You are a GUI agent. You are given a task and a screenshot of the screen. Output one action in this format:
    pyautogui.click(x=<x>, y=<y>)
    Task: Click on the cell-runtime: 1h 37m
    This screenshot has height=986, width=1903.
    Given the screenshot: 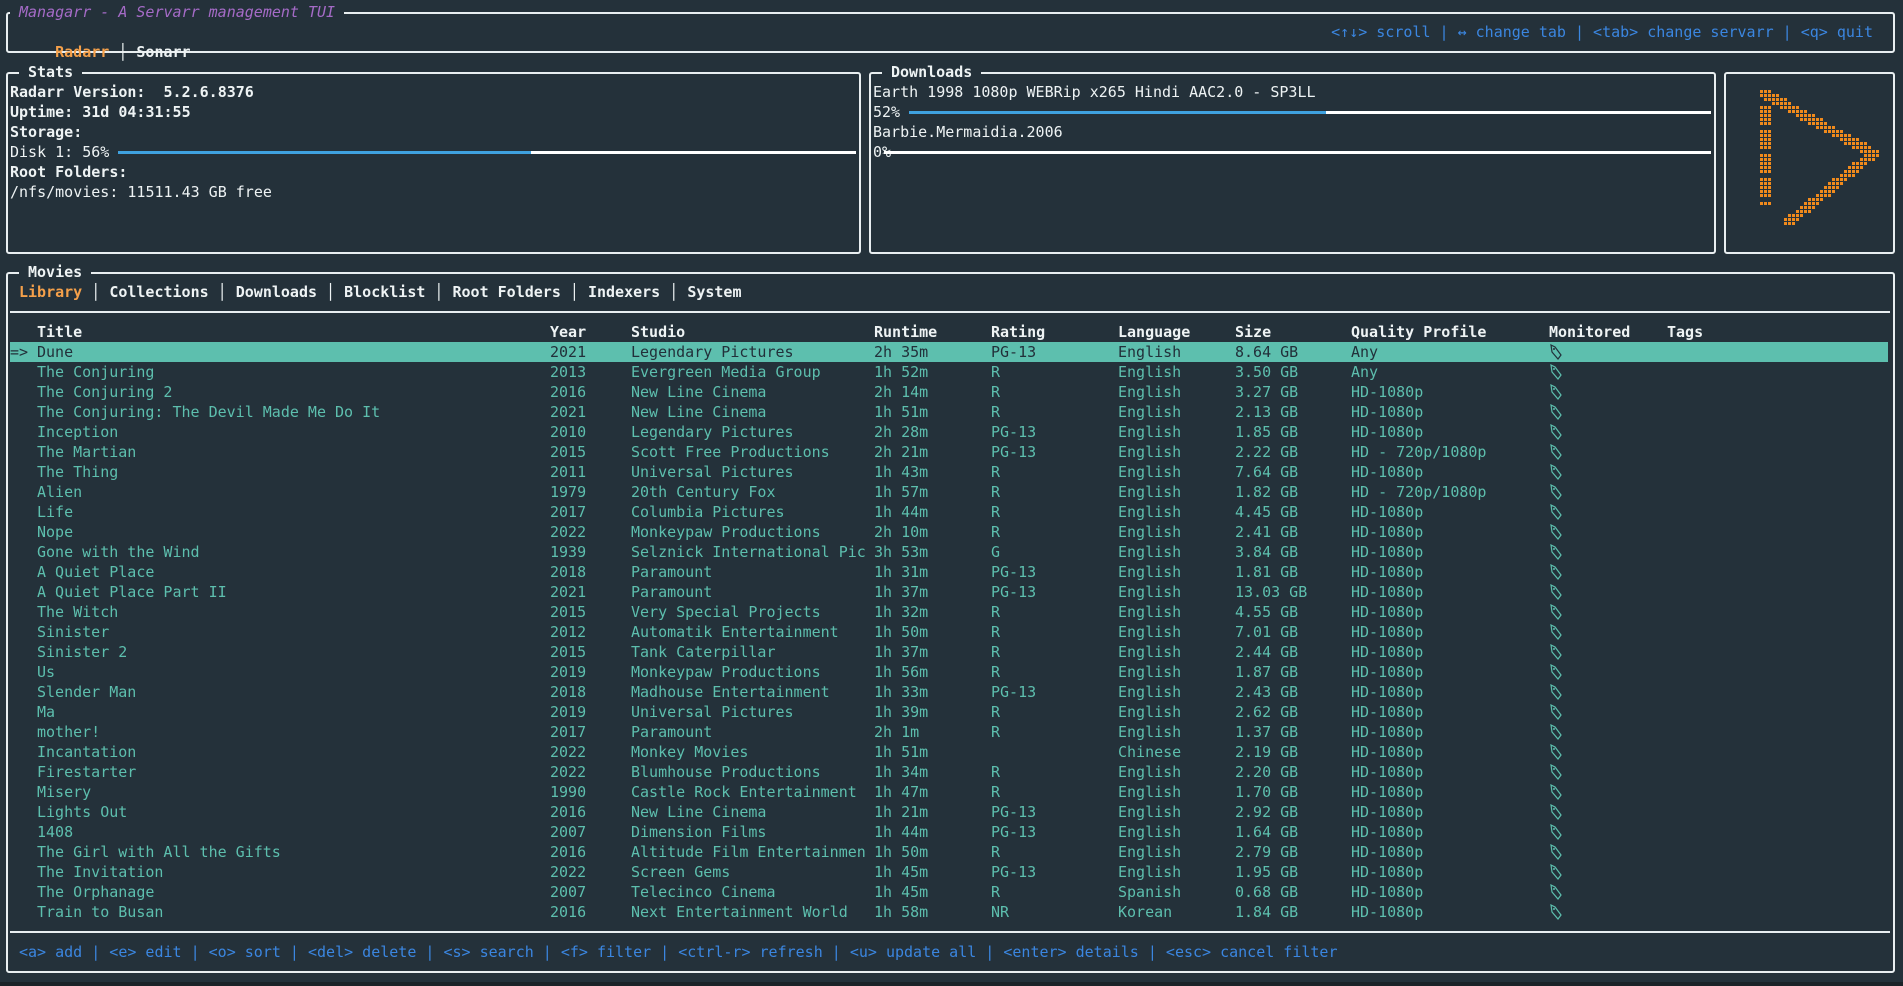 What is the action you would take?
    pyautogui.click(x=901, y=652)
    